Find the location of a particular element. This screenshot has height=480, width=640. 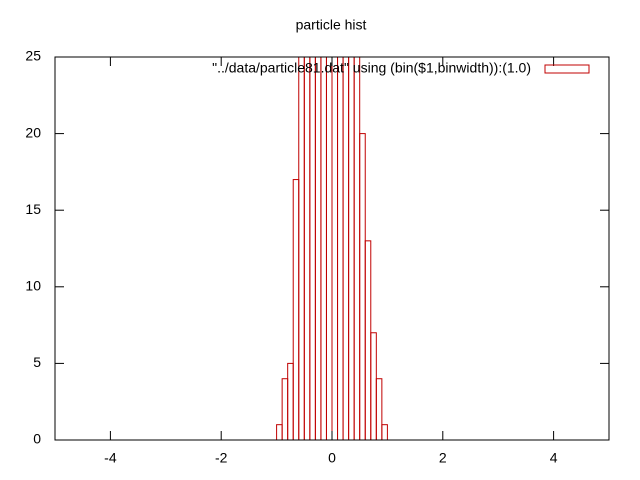

bar is located at coordinates (379, 409).